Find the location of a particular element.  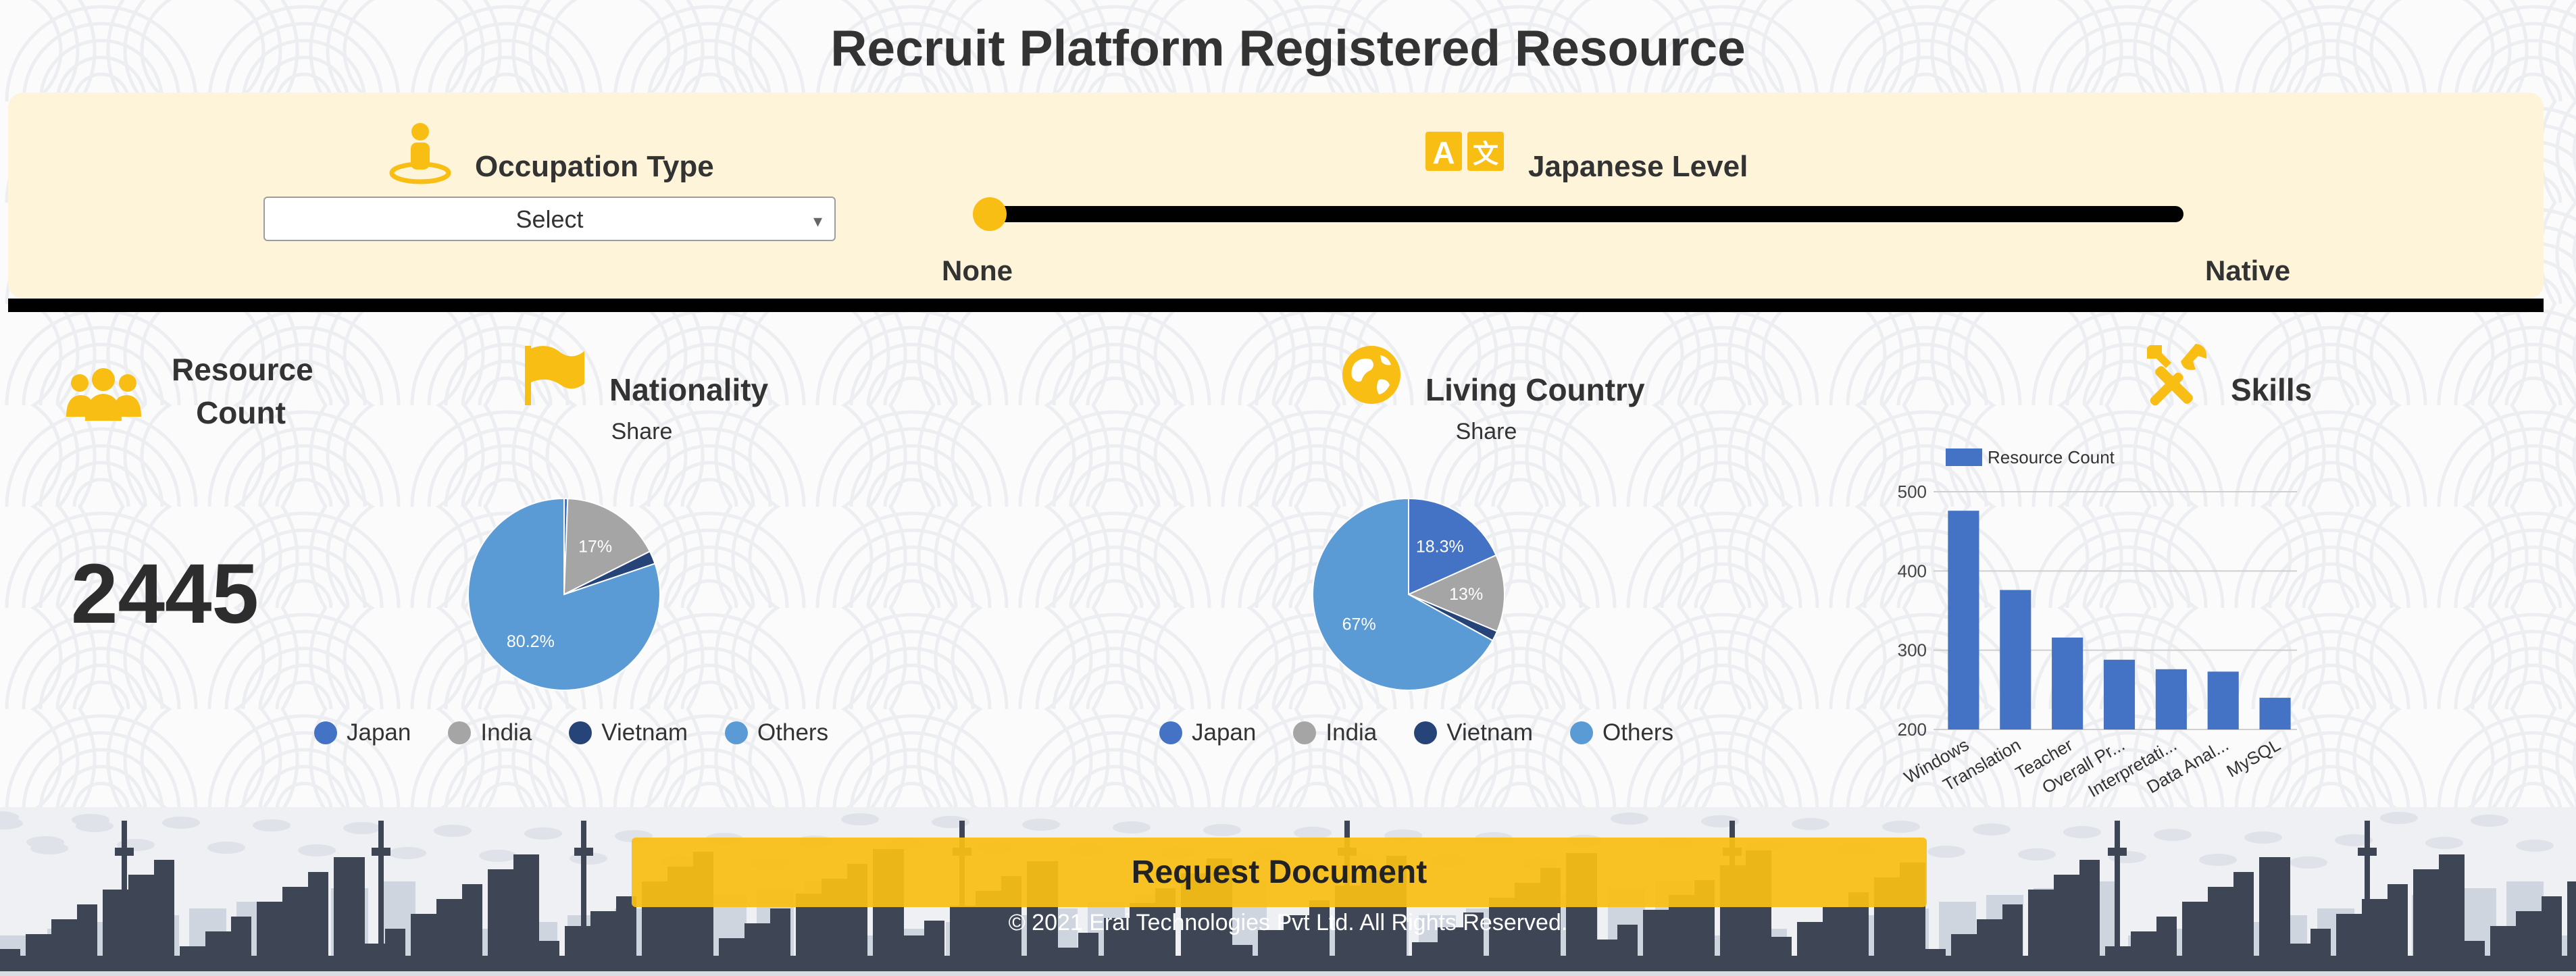

y-tick-label: 300 is located at coordinates (1912, 650).